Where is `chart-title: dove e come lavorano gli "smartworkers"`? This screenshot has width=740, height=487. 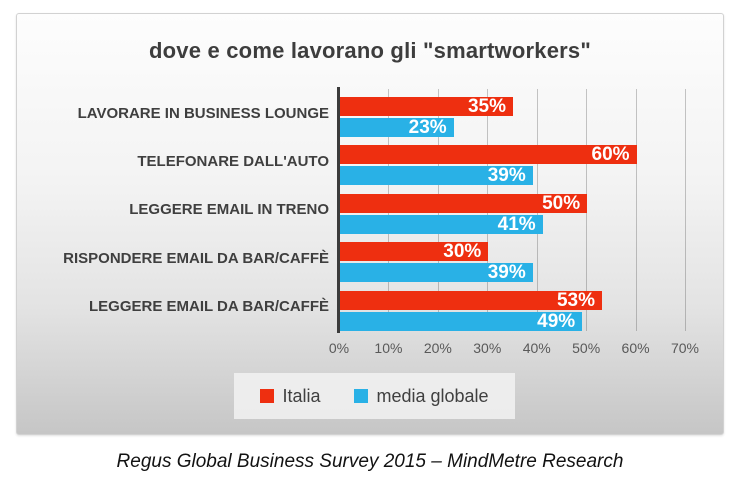 chart-title: dove e come lavorano gli "smartworkers" is located at coordinates (370, 50).